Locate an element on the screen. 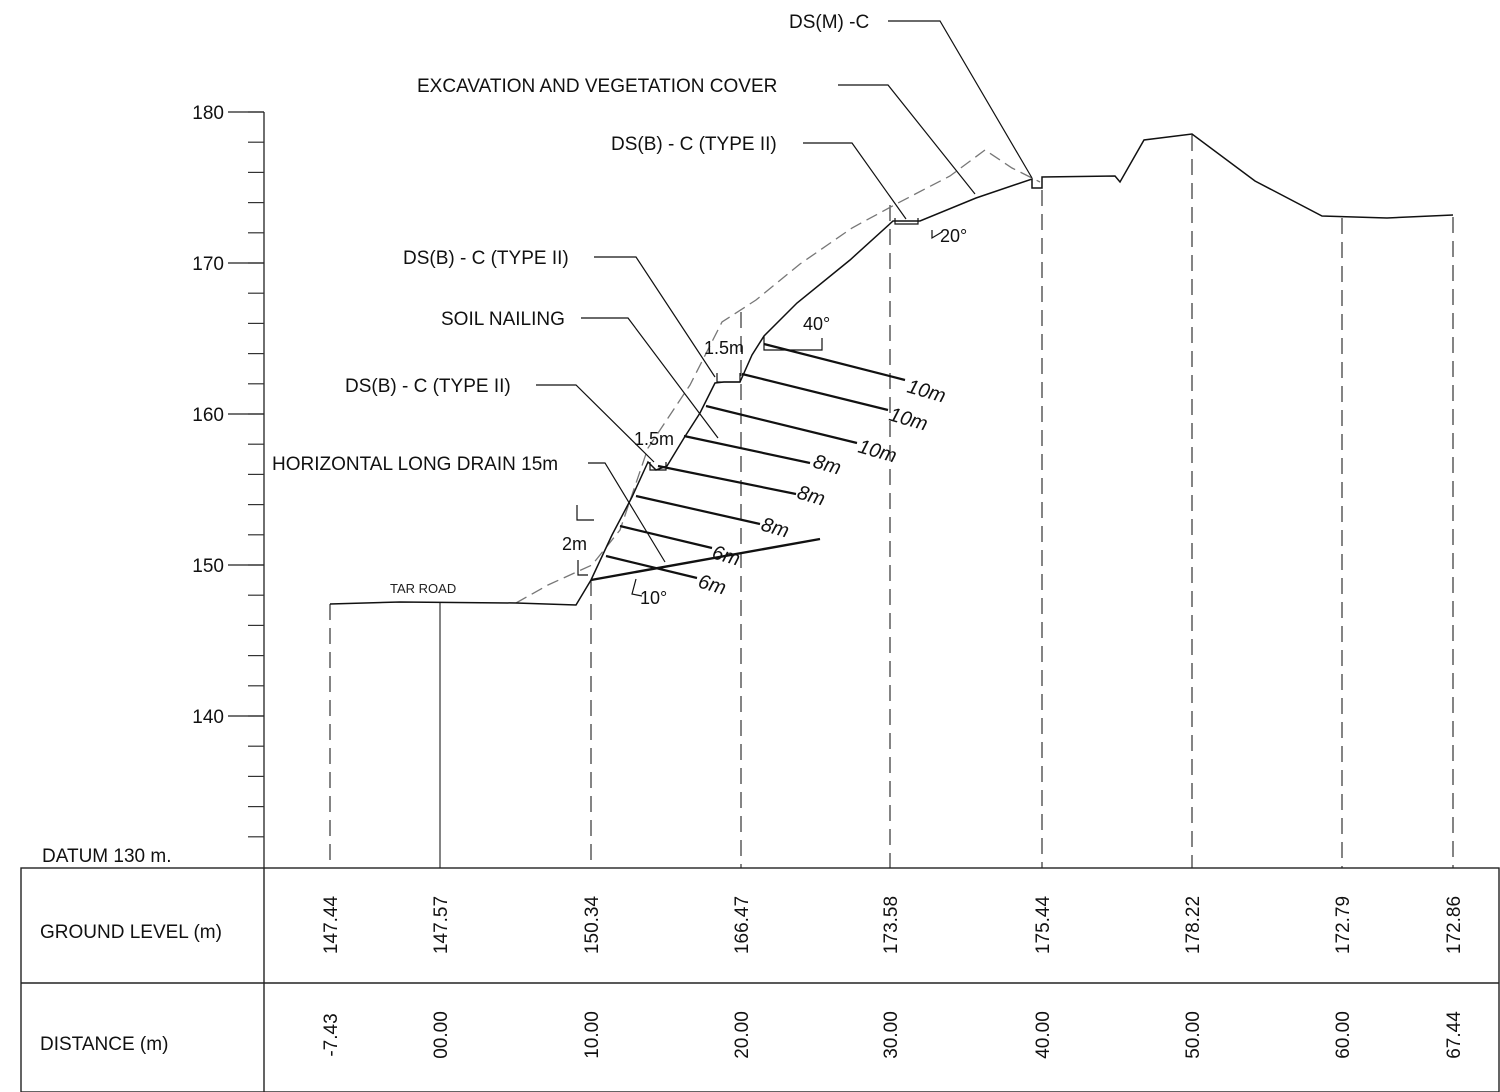  ground-level-value: 172.86 is located at coordinates (1454, 925).